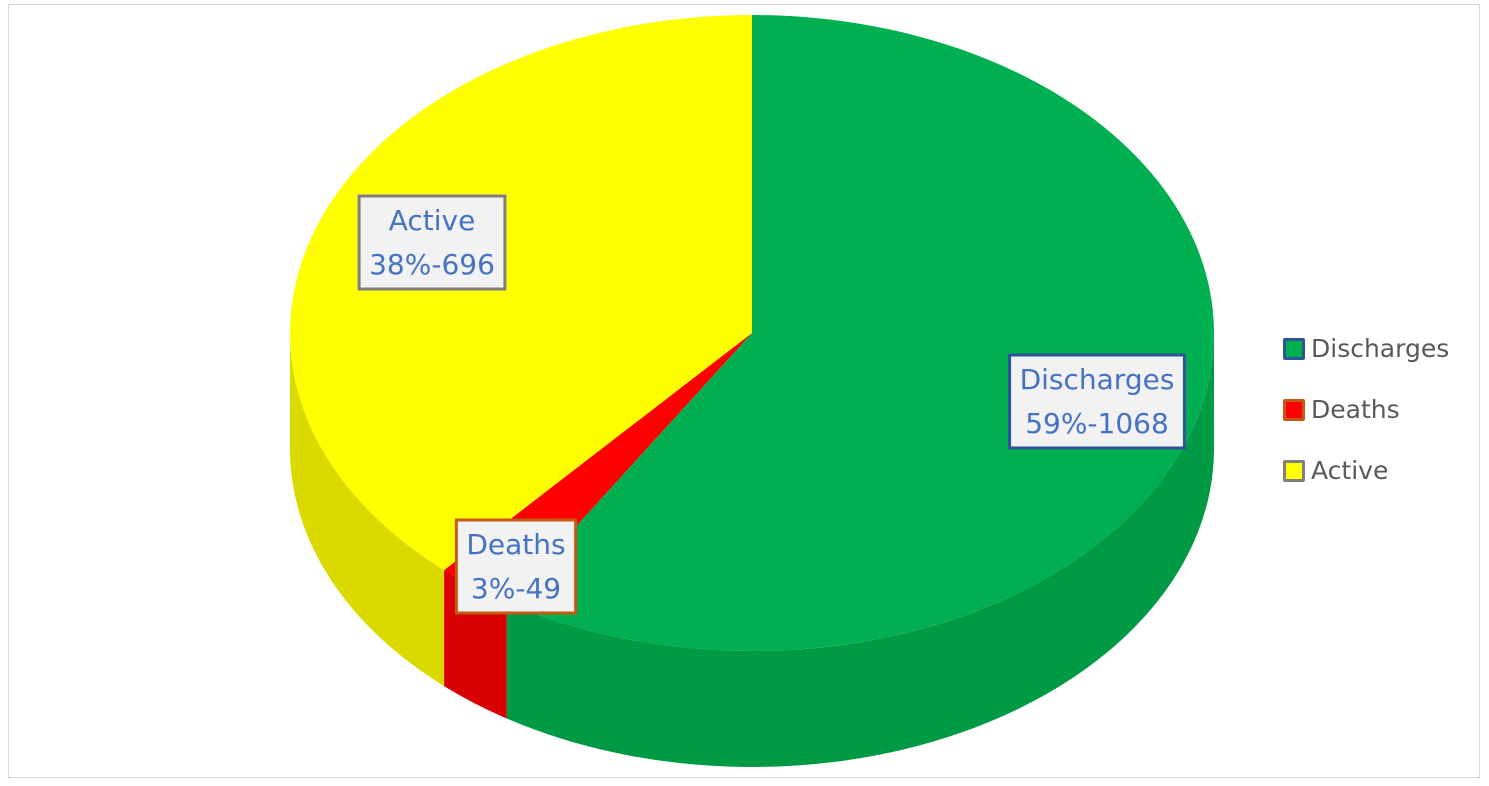 Image resolution: width=1489 pixels, height=786 pixels. I want to click on legend-label-active: Active, so click(1350, 470).